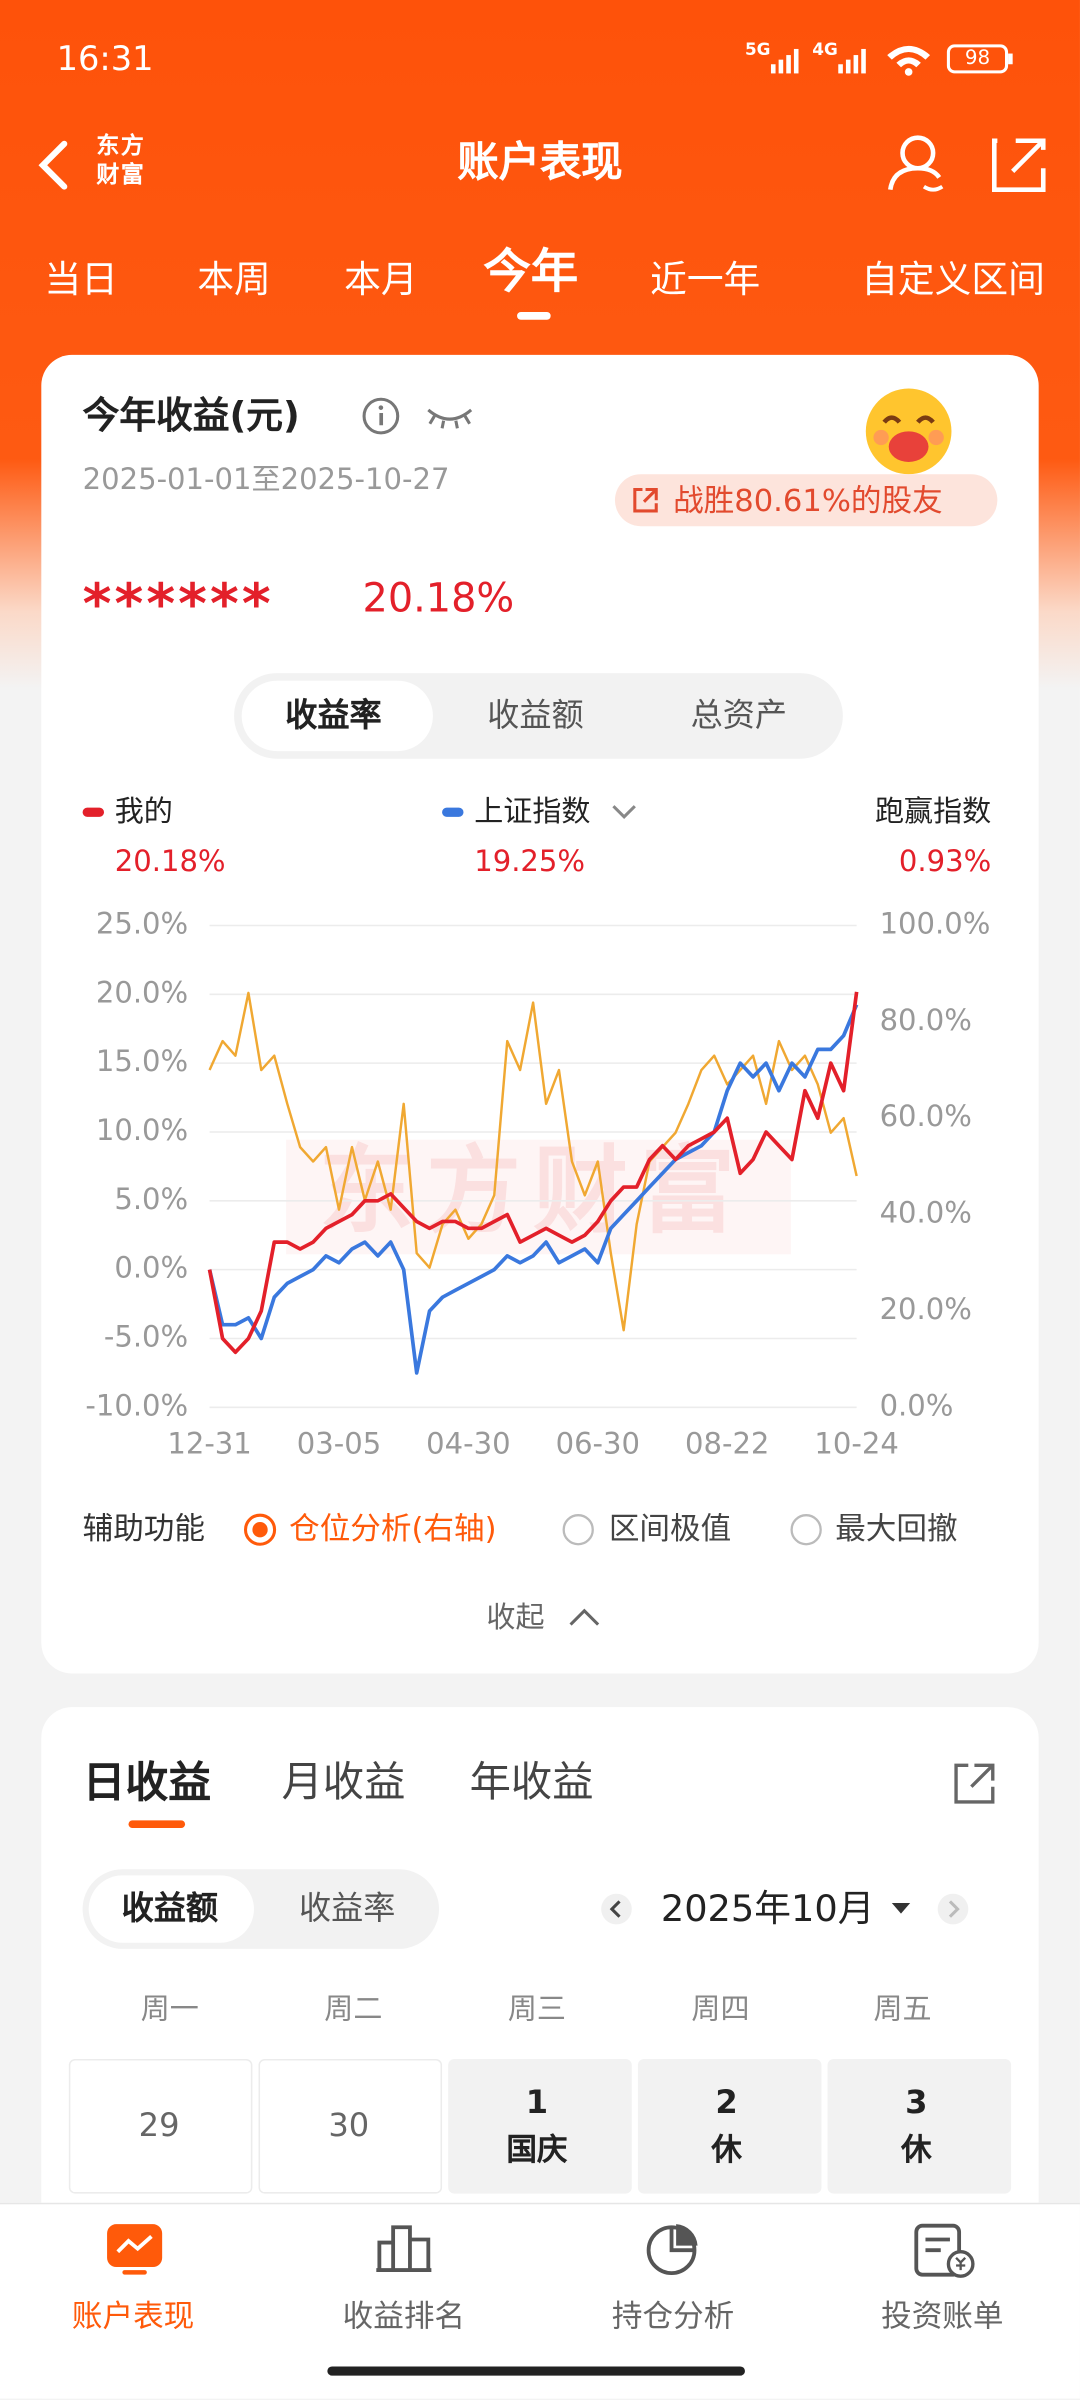  What do you see at coordinates (339, 1444) in the screenshot?
I see `x-tick-label: 03-05` at bounding box center [339, 1444].